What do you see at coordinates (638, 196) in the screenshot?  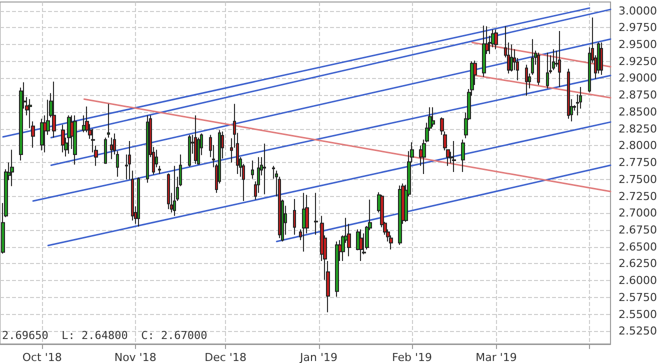 I see `y-tick-label: 2.7250` at bounding box center [638, 196].